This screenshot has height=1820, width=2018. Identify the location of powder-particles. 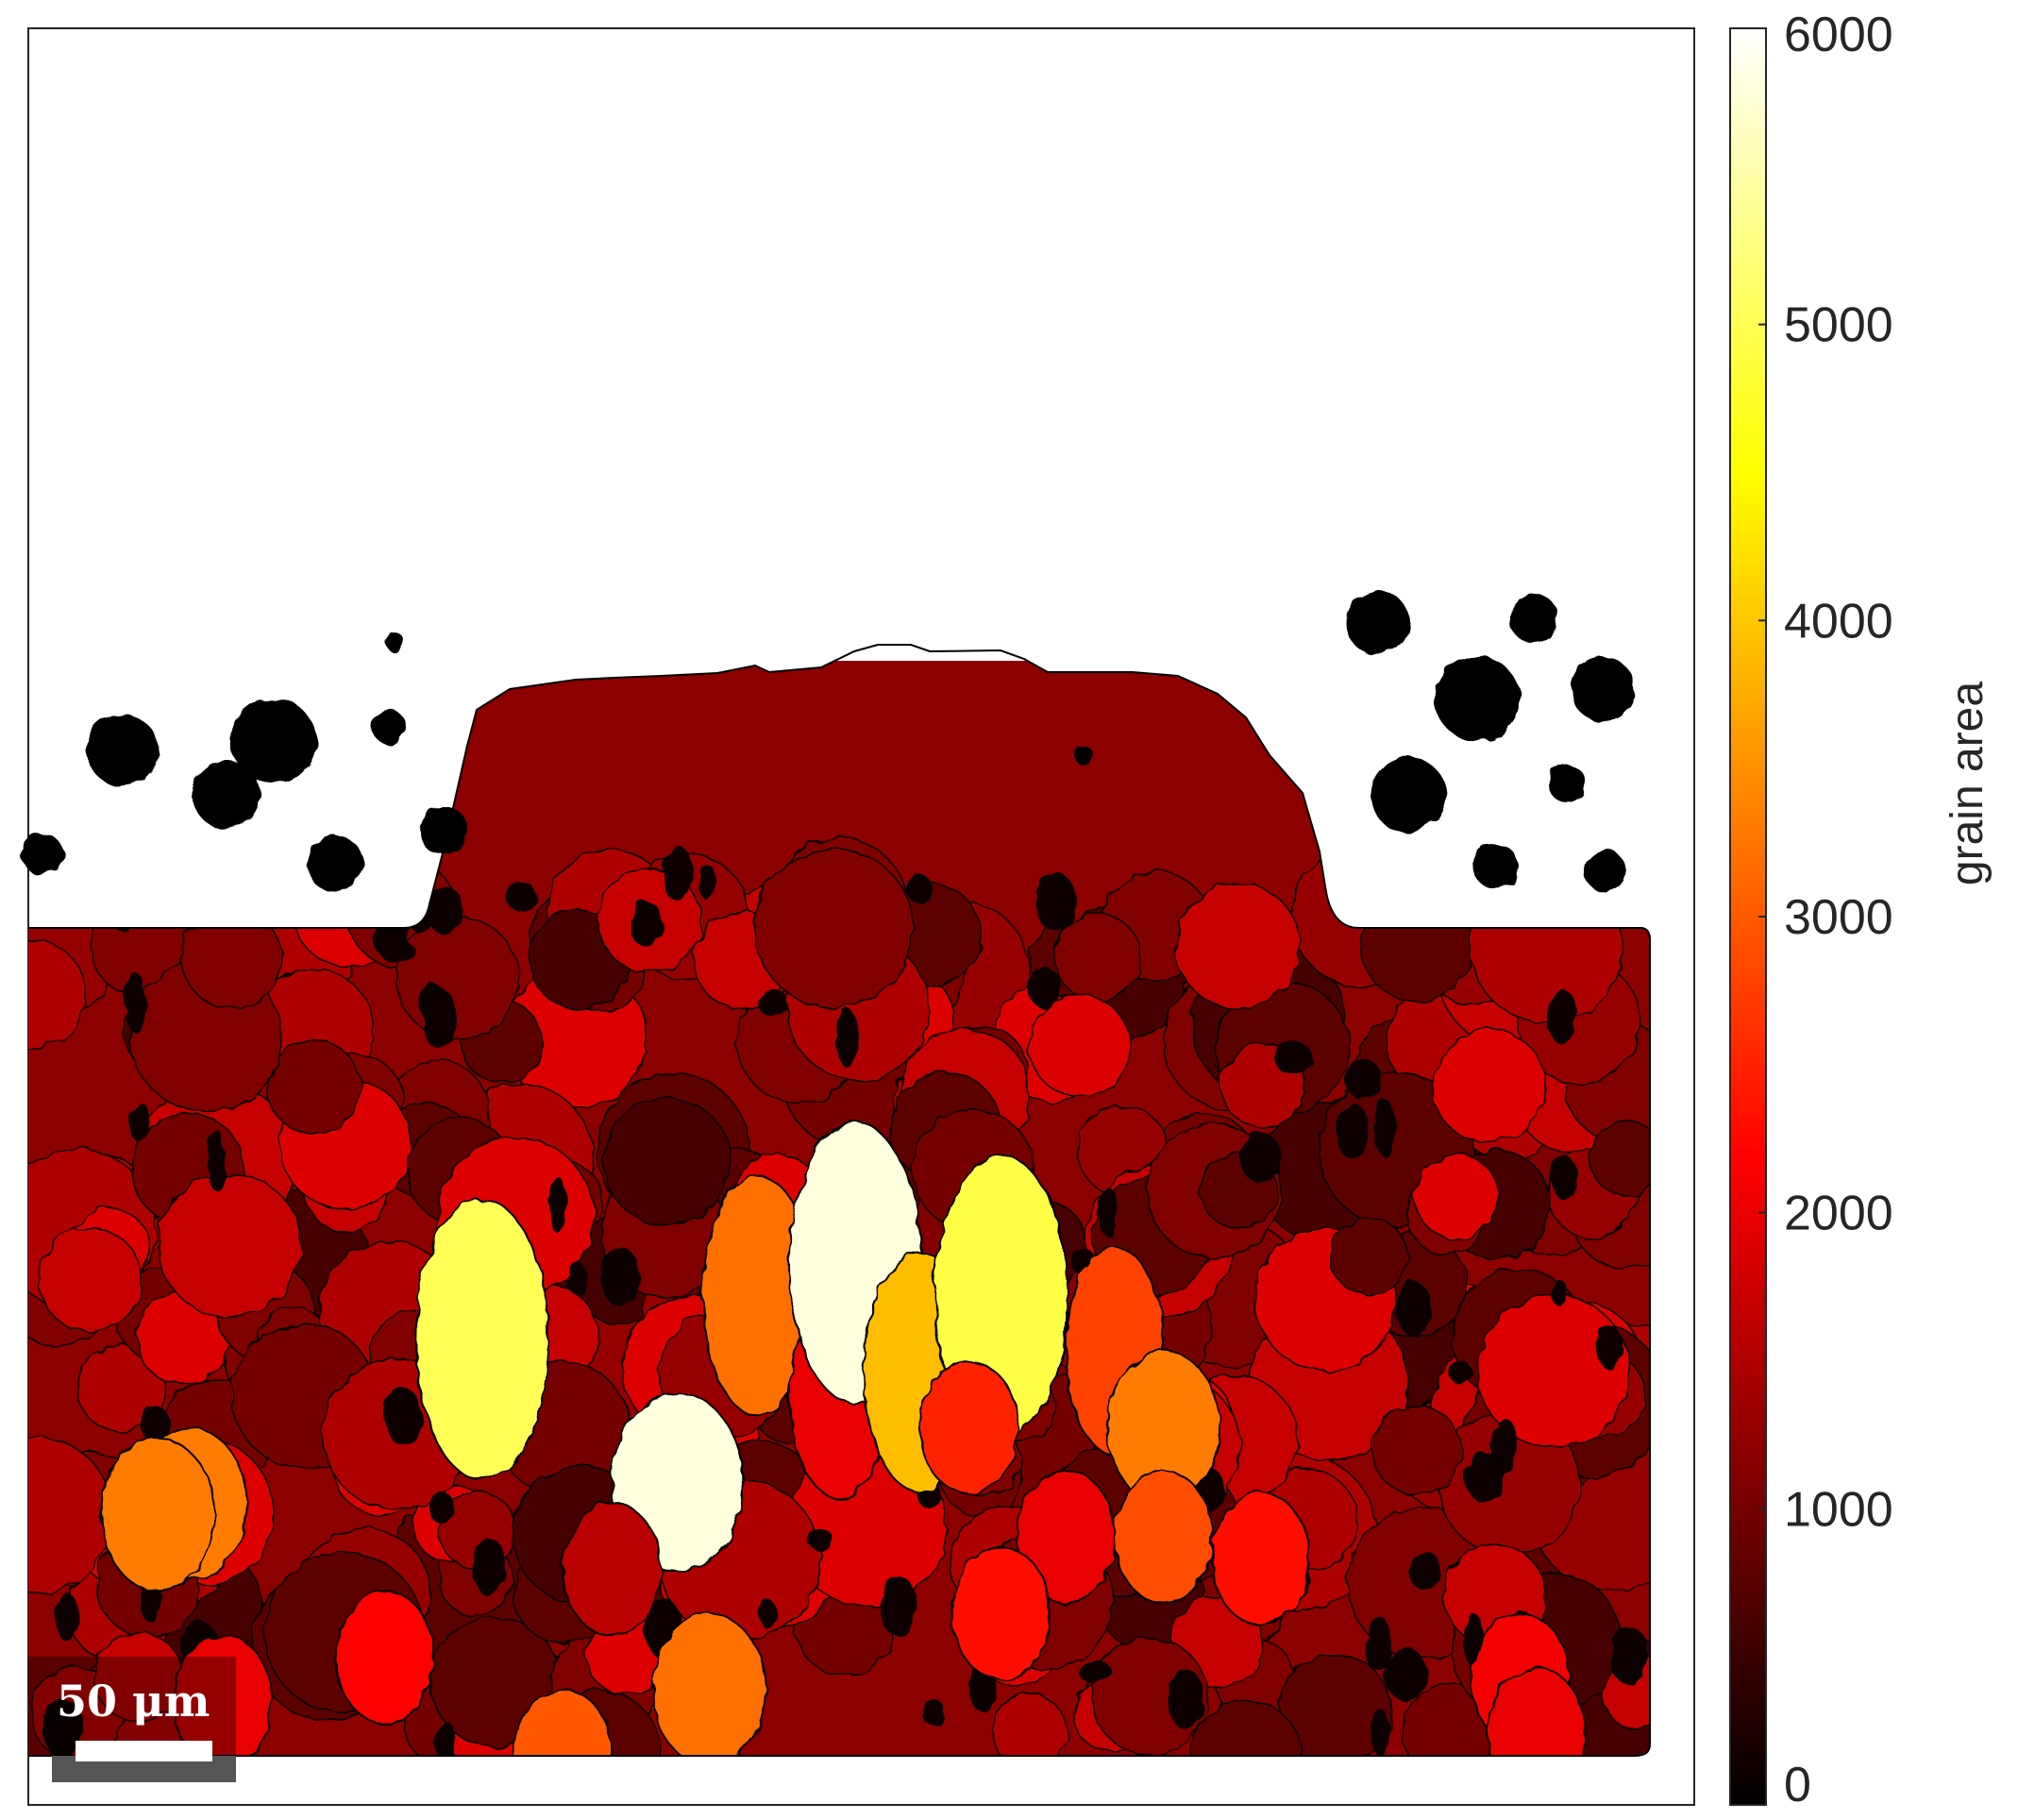
(828, 741).